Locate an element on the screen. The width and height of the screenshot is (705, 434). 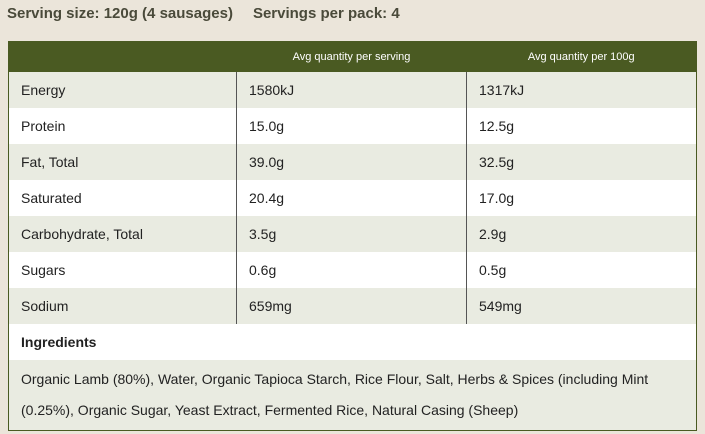
nutrient-cell: Saturated is located at coordinates (122, 198).